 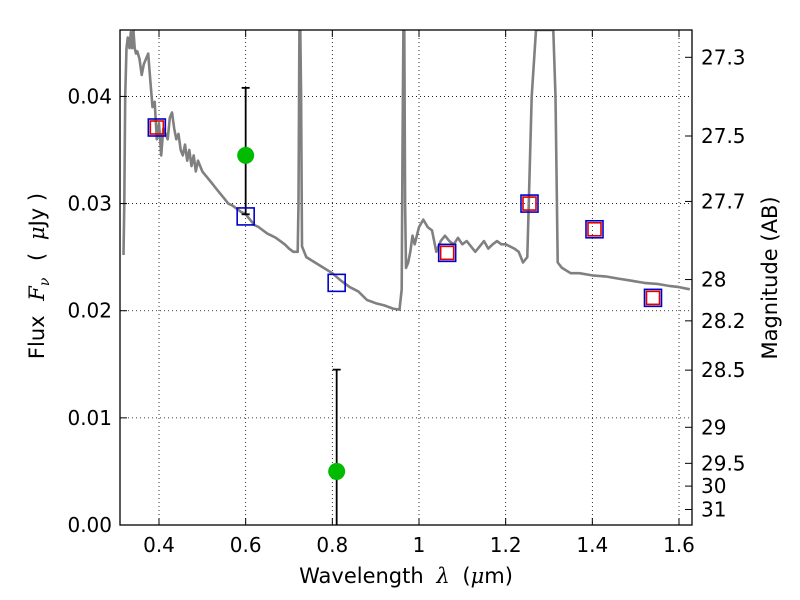 What do you see at coordinates (37, 257) in the screenshot?
I see `y-axis-label-unit-open: (` at bounding box center [37, 257].